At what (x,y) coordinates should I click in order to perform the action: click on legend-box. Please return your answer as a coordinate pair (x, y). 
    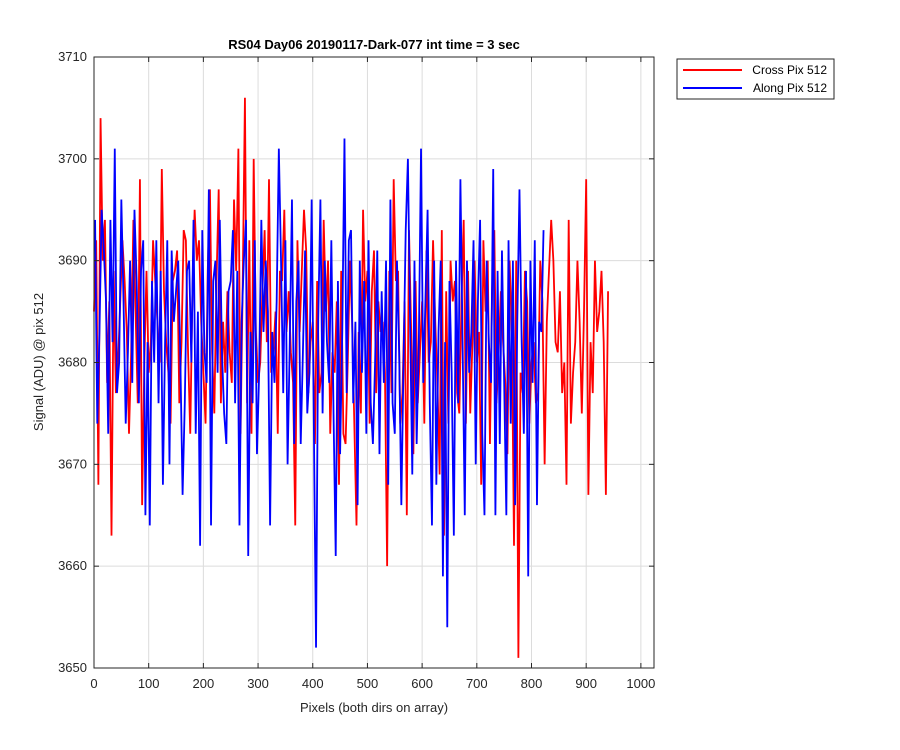
    Looking at the image, I should click on (755, 79).